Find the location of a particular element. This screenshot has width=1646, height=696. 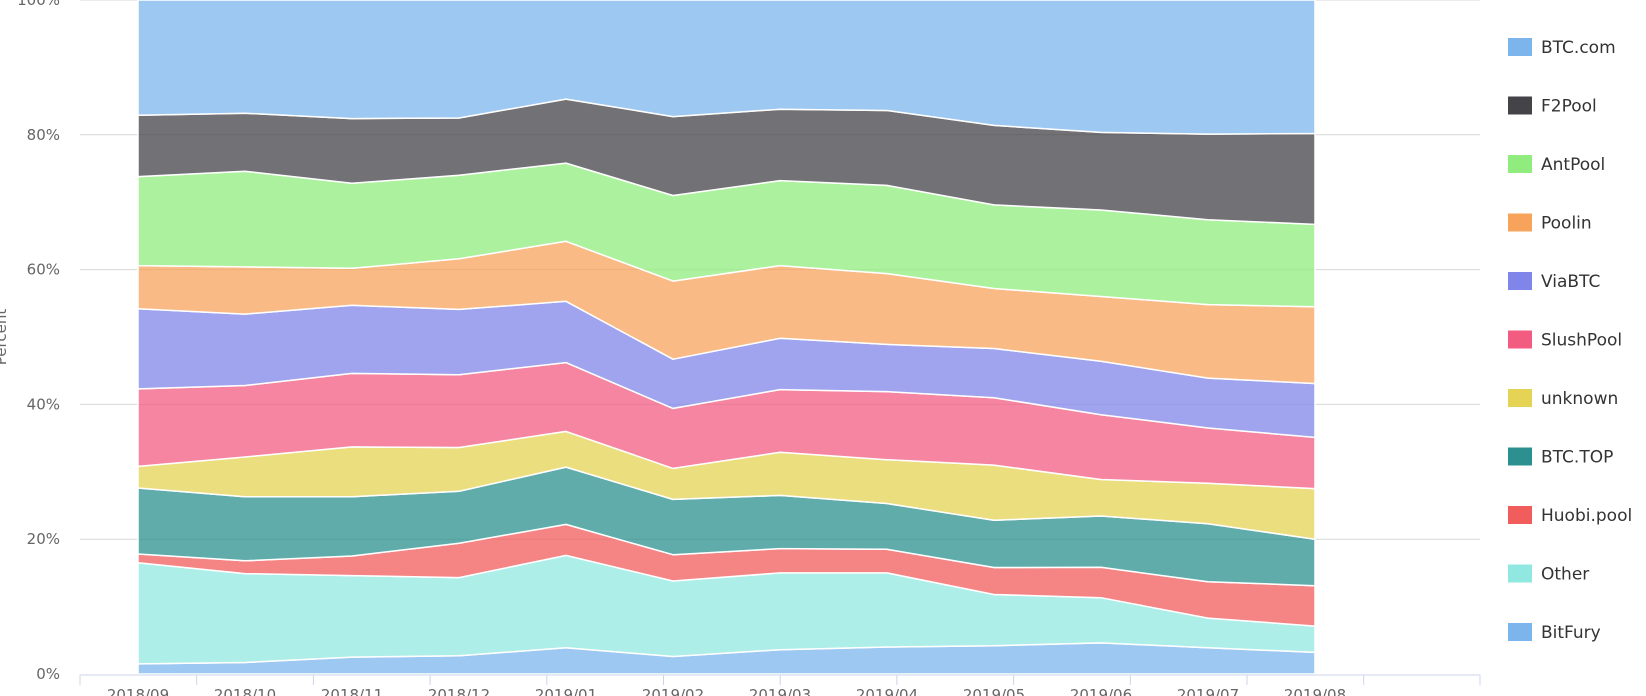

legend-item-slushpool: SlushPool is located at coordinates (1565, 340).